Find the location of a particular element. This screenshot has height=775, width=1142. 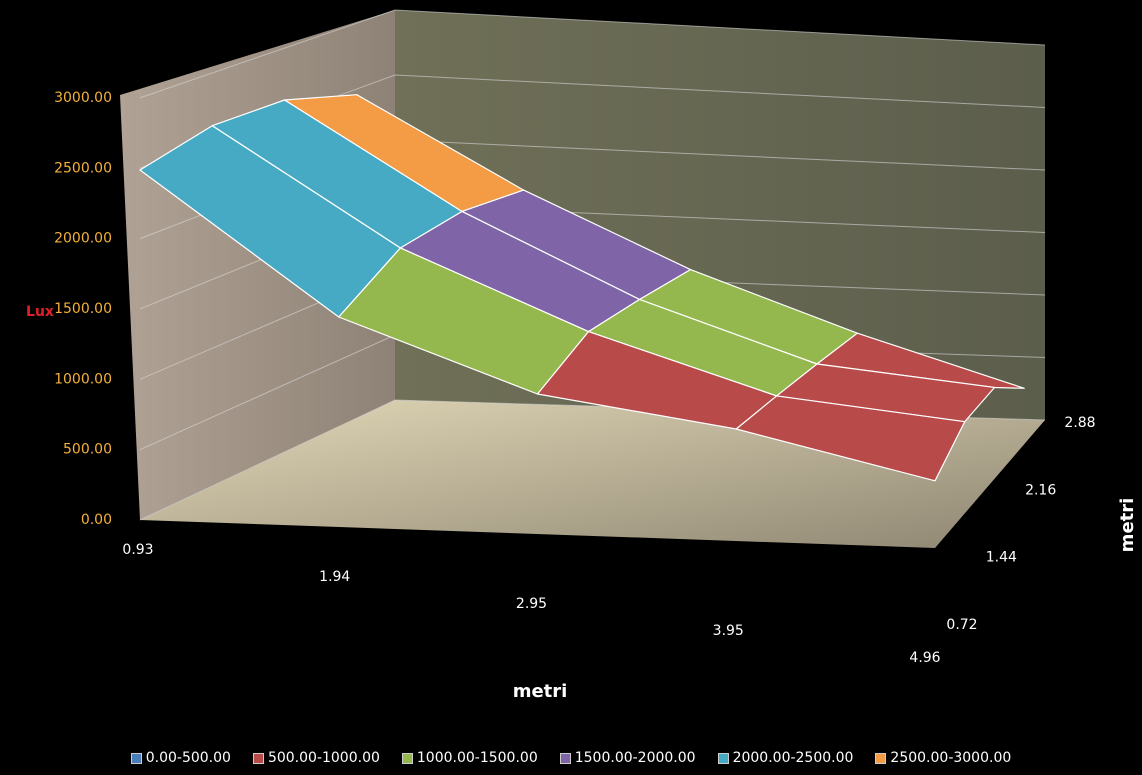

legend-label: 1000.00-1500.00 is located at coordinates (477, 758).